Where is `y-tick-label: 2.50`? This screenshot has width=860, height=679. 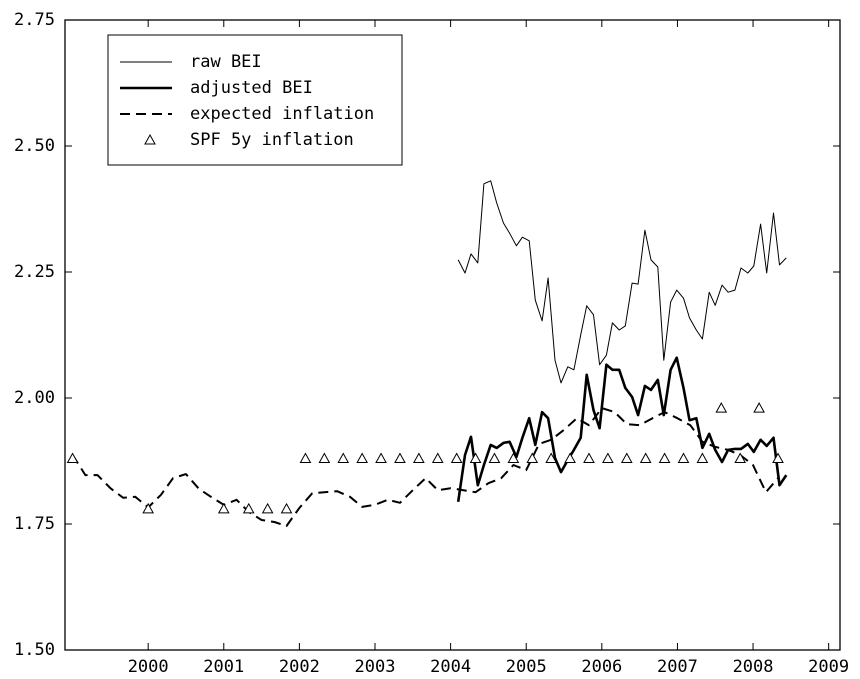
y-tick-label: 2.50 is located at coordinates (34, 146).